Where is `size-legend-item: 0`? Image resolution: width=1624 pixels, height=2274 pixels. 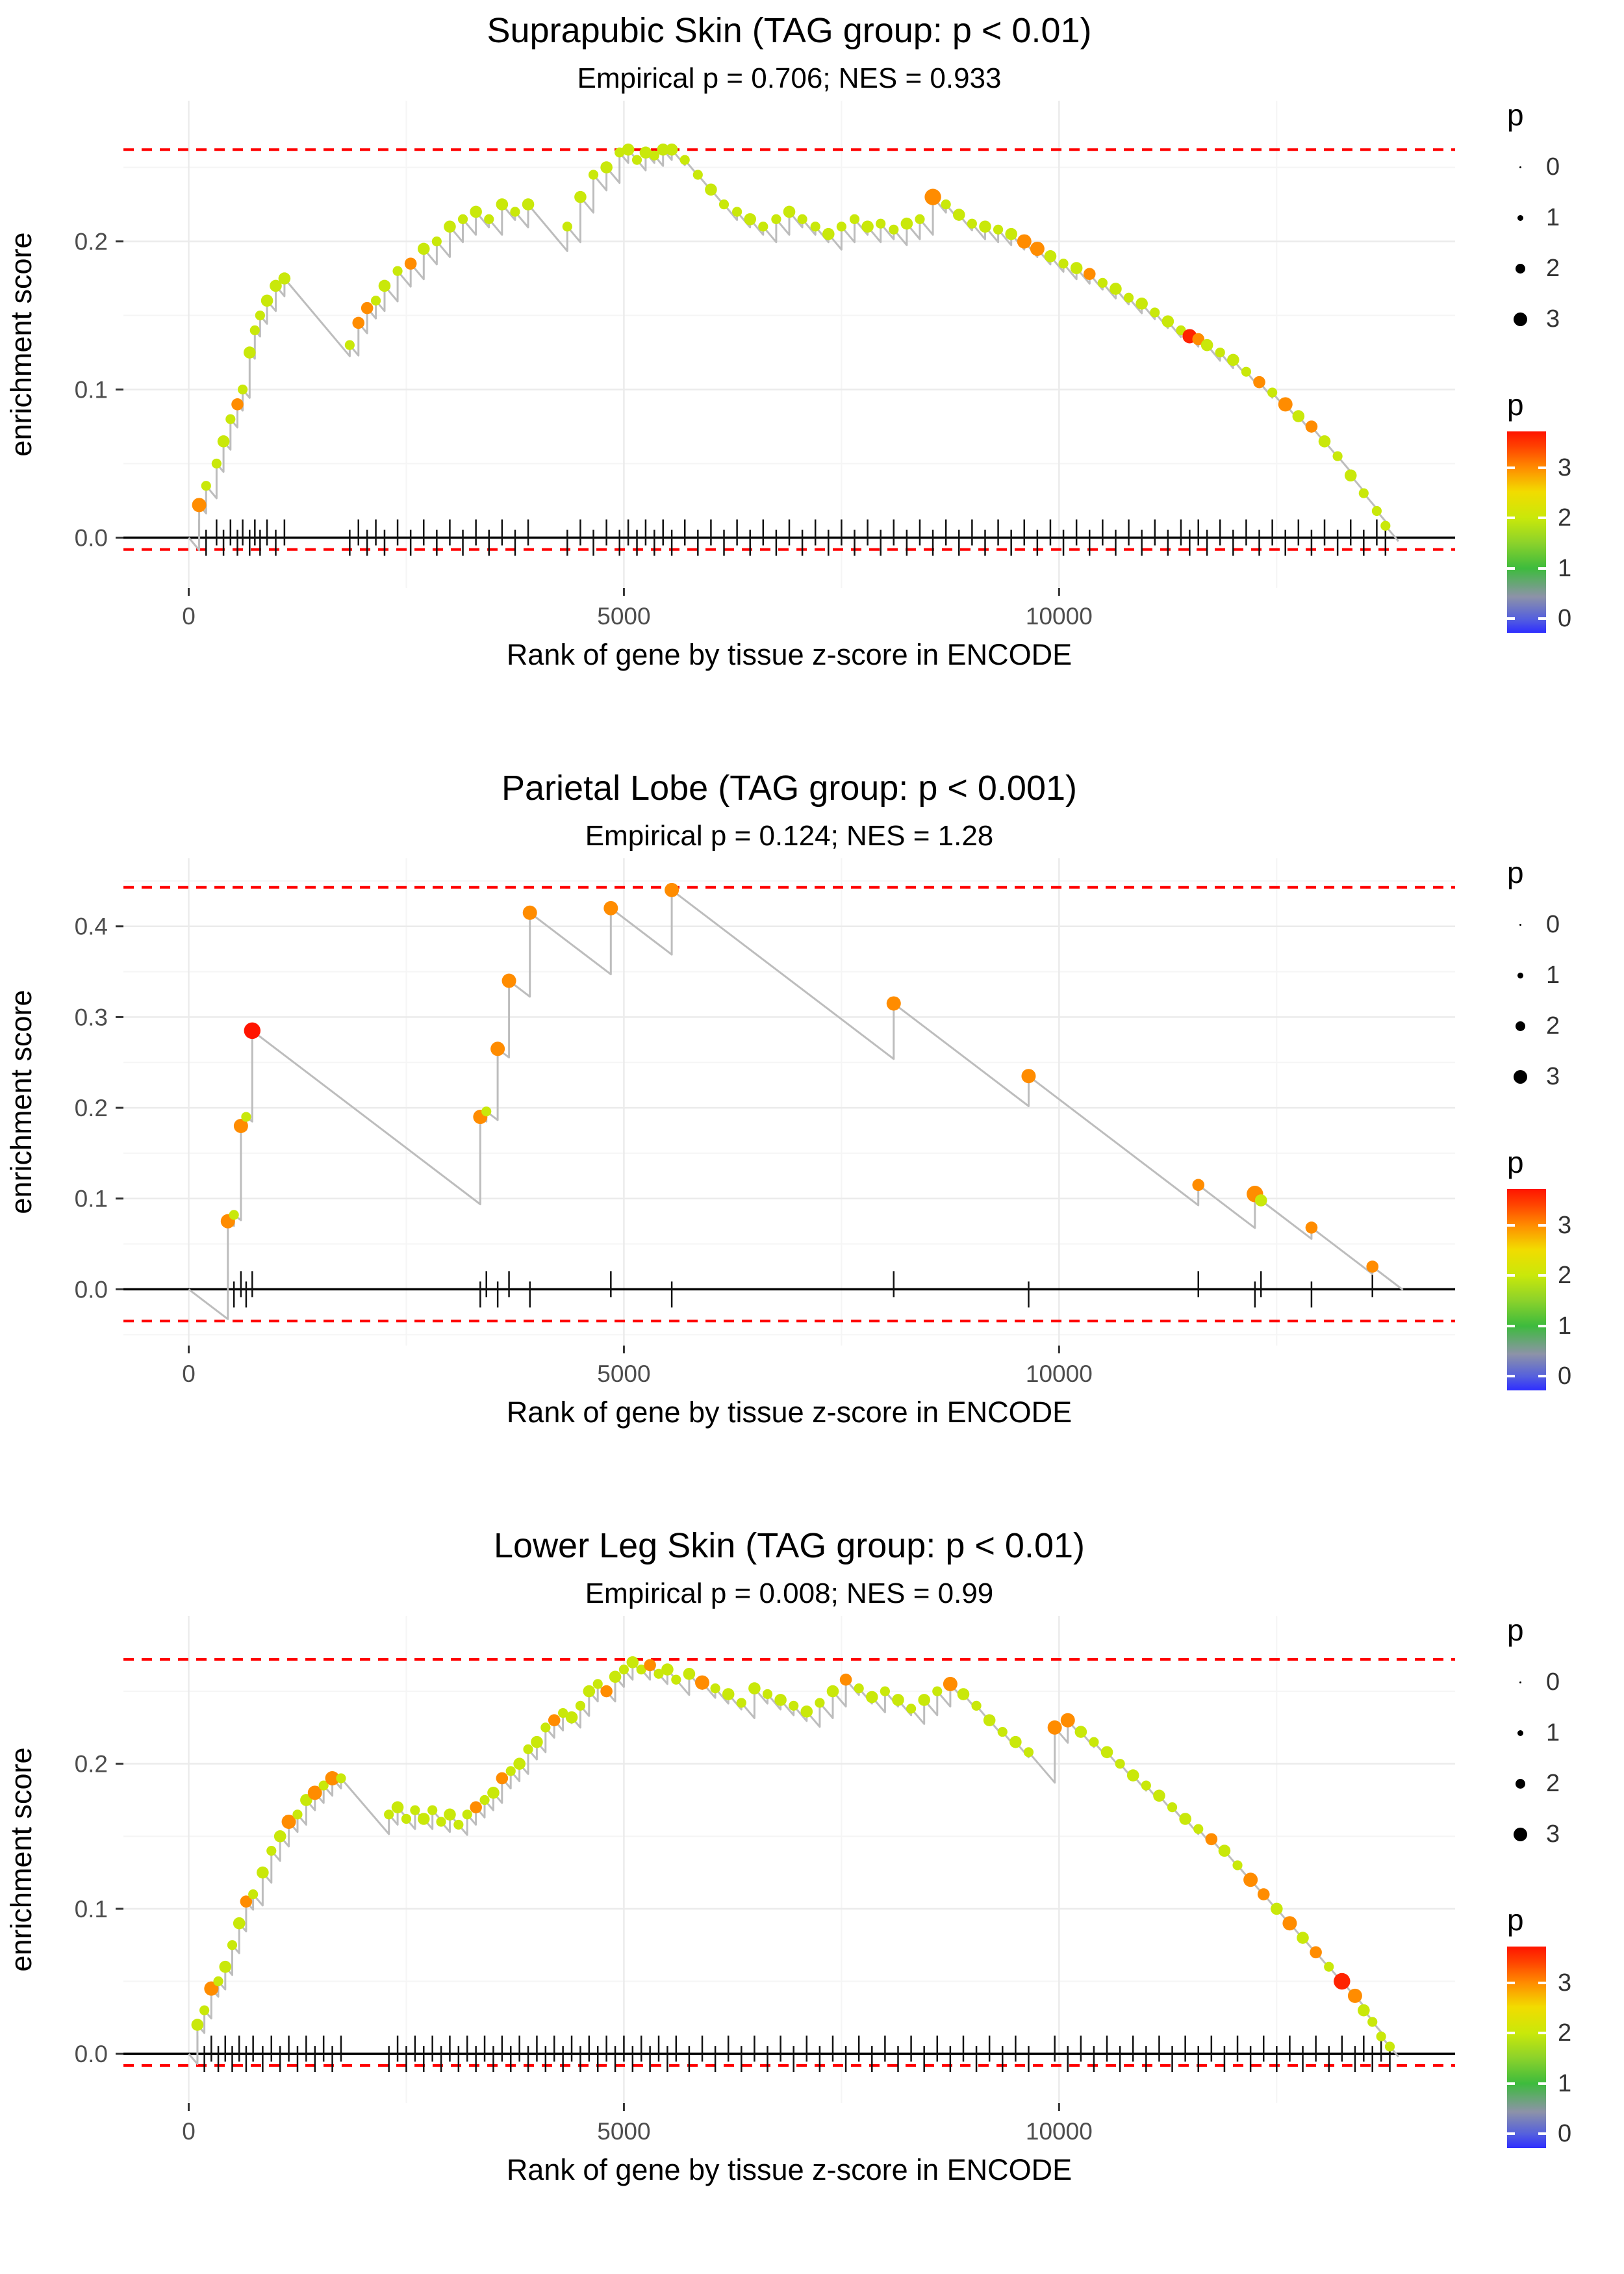 size-legend-item: 0 is located at coordinates (1565, 1682).